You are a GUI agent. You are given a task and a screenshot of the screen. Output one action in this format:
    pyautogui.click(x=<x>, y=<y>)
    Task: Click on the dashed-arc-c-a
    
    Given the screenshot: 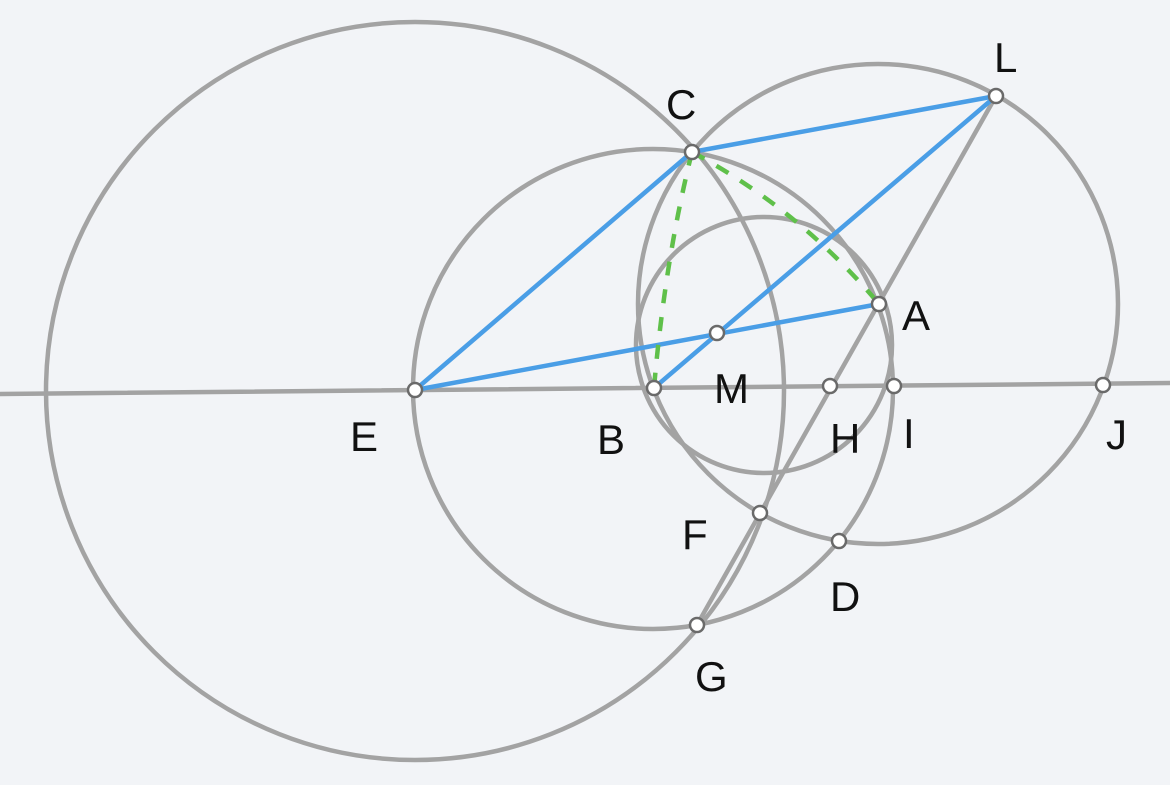 What is the action you would take?
    pyautogui.click(x=785, y=228)
    